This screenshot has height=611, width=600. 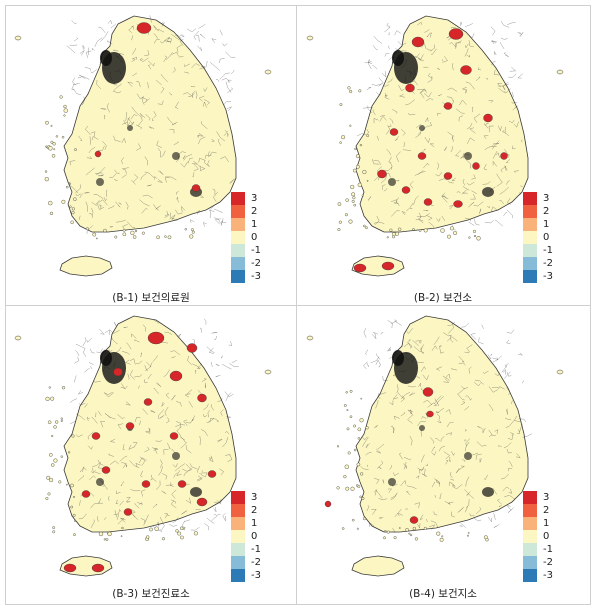 I want to click on legend-label: -3, so click(x=548, y=575).